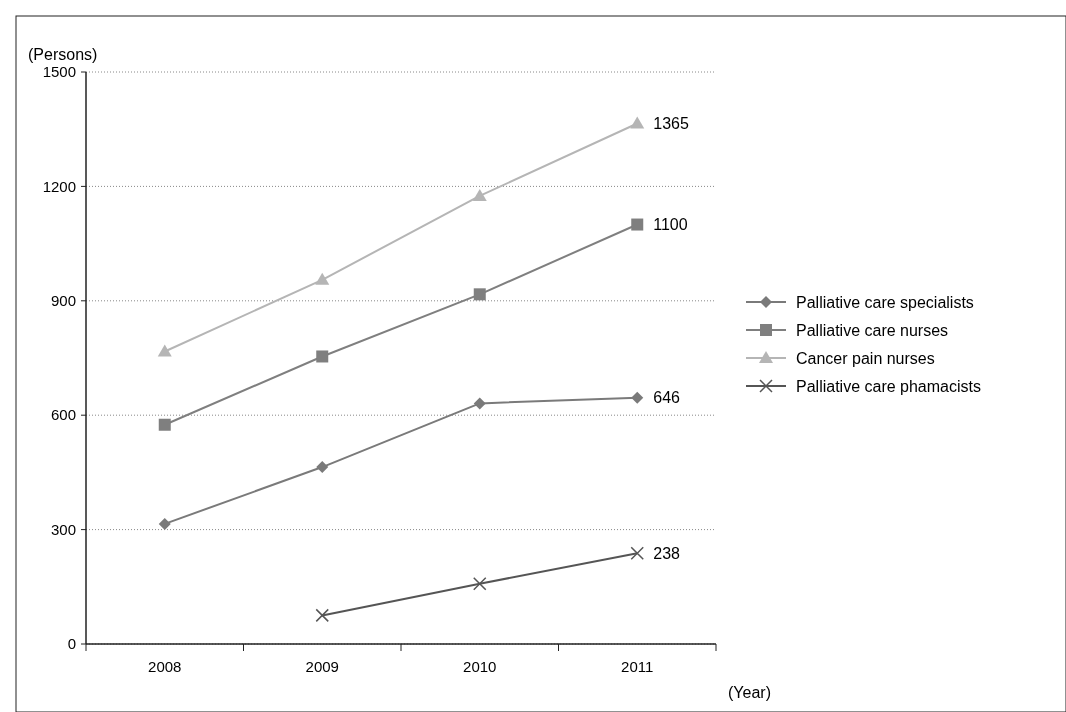 The image size is (1066, 712). What do you see at coordinates (59, 72) in the screenshot?
I see `y-tick-label: 1500` at bounding box center [59, 72].